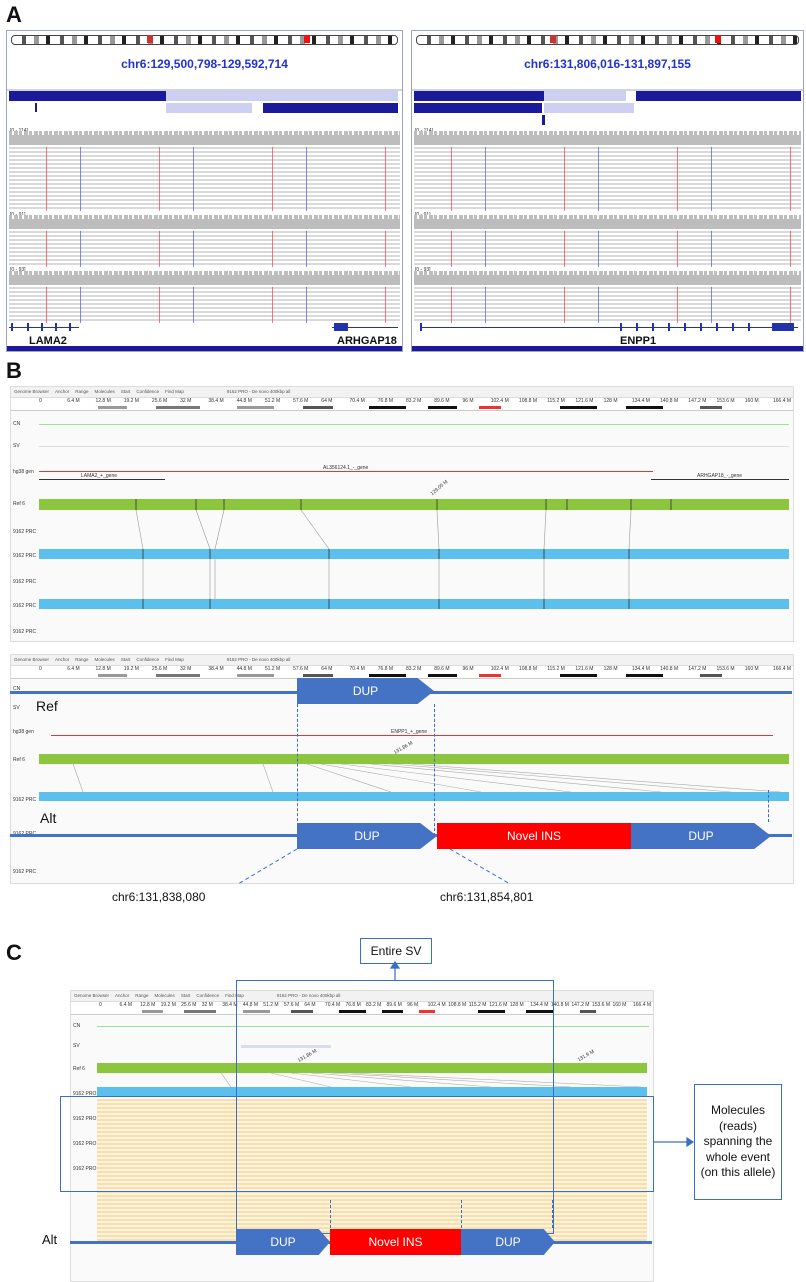 This screenshot has height=1282, width=806. I want to click on spanning-molecules-box, so click(357, 1144).